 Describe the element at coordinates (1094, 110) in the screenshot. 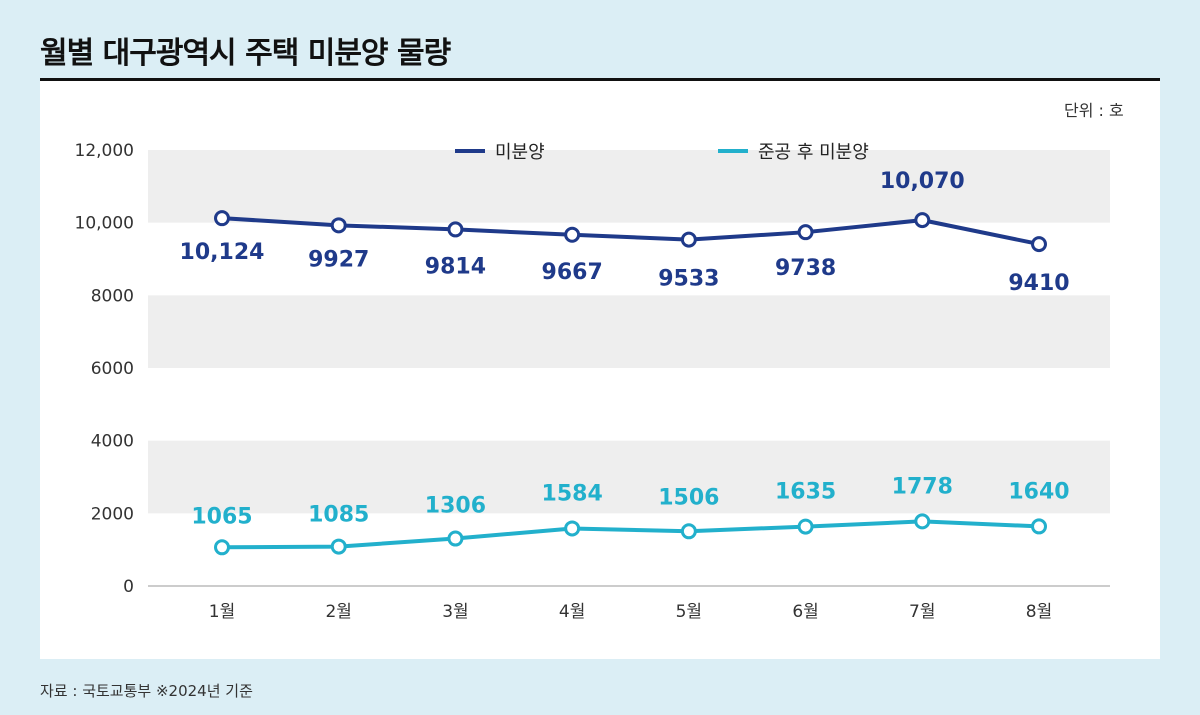

I see `unit-label: 단위 : 호` at that location.